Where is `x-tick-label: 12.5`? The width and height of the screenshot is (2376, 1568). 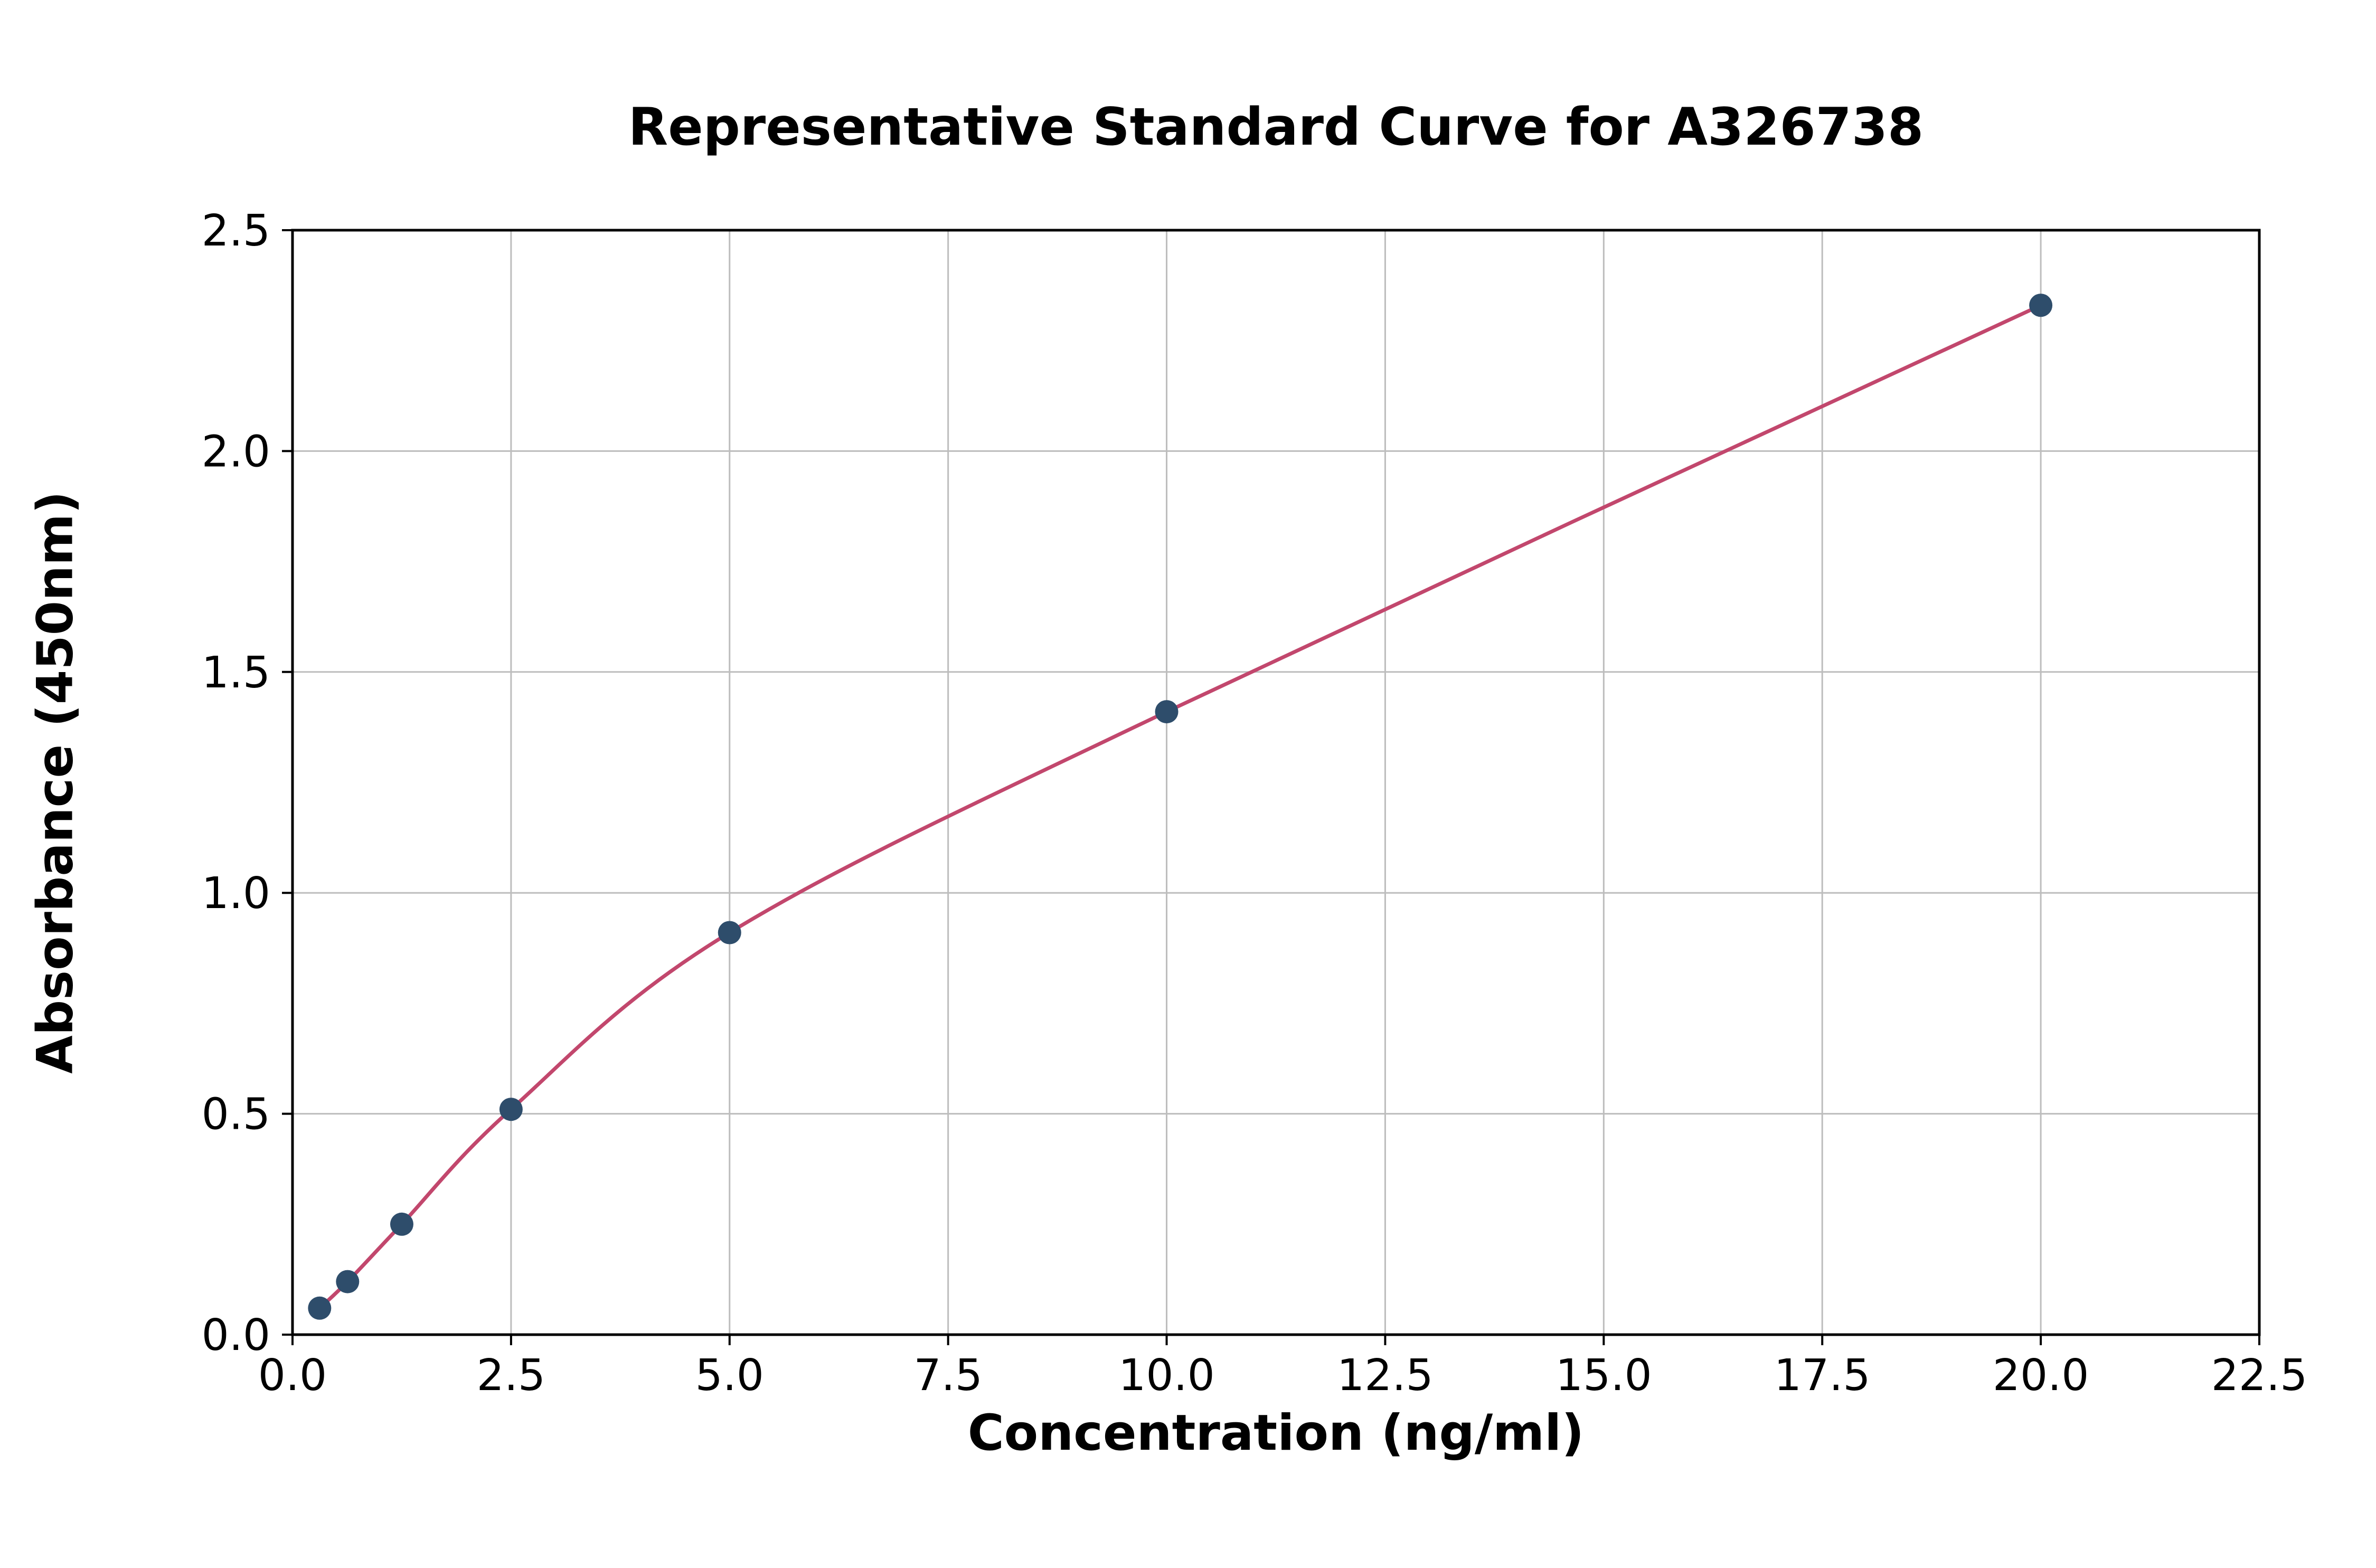
x-tick-label: 12.5 is located at coordinates (1386, 1375).